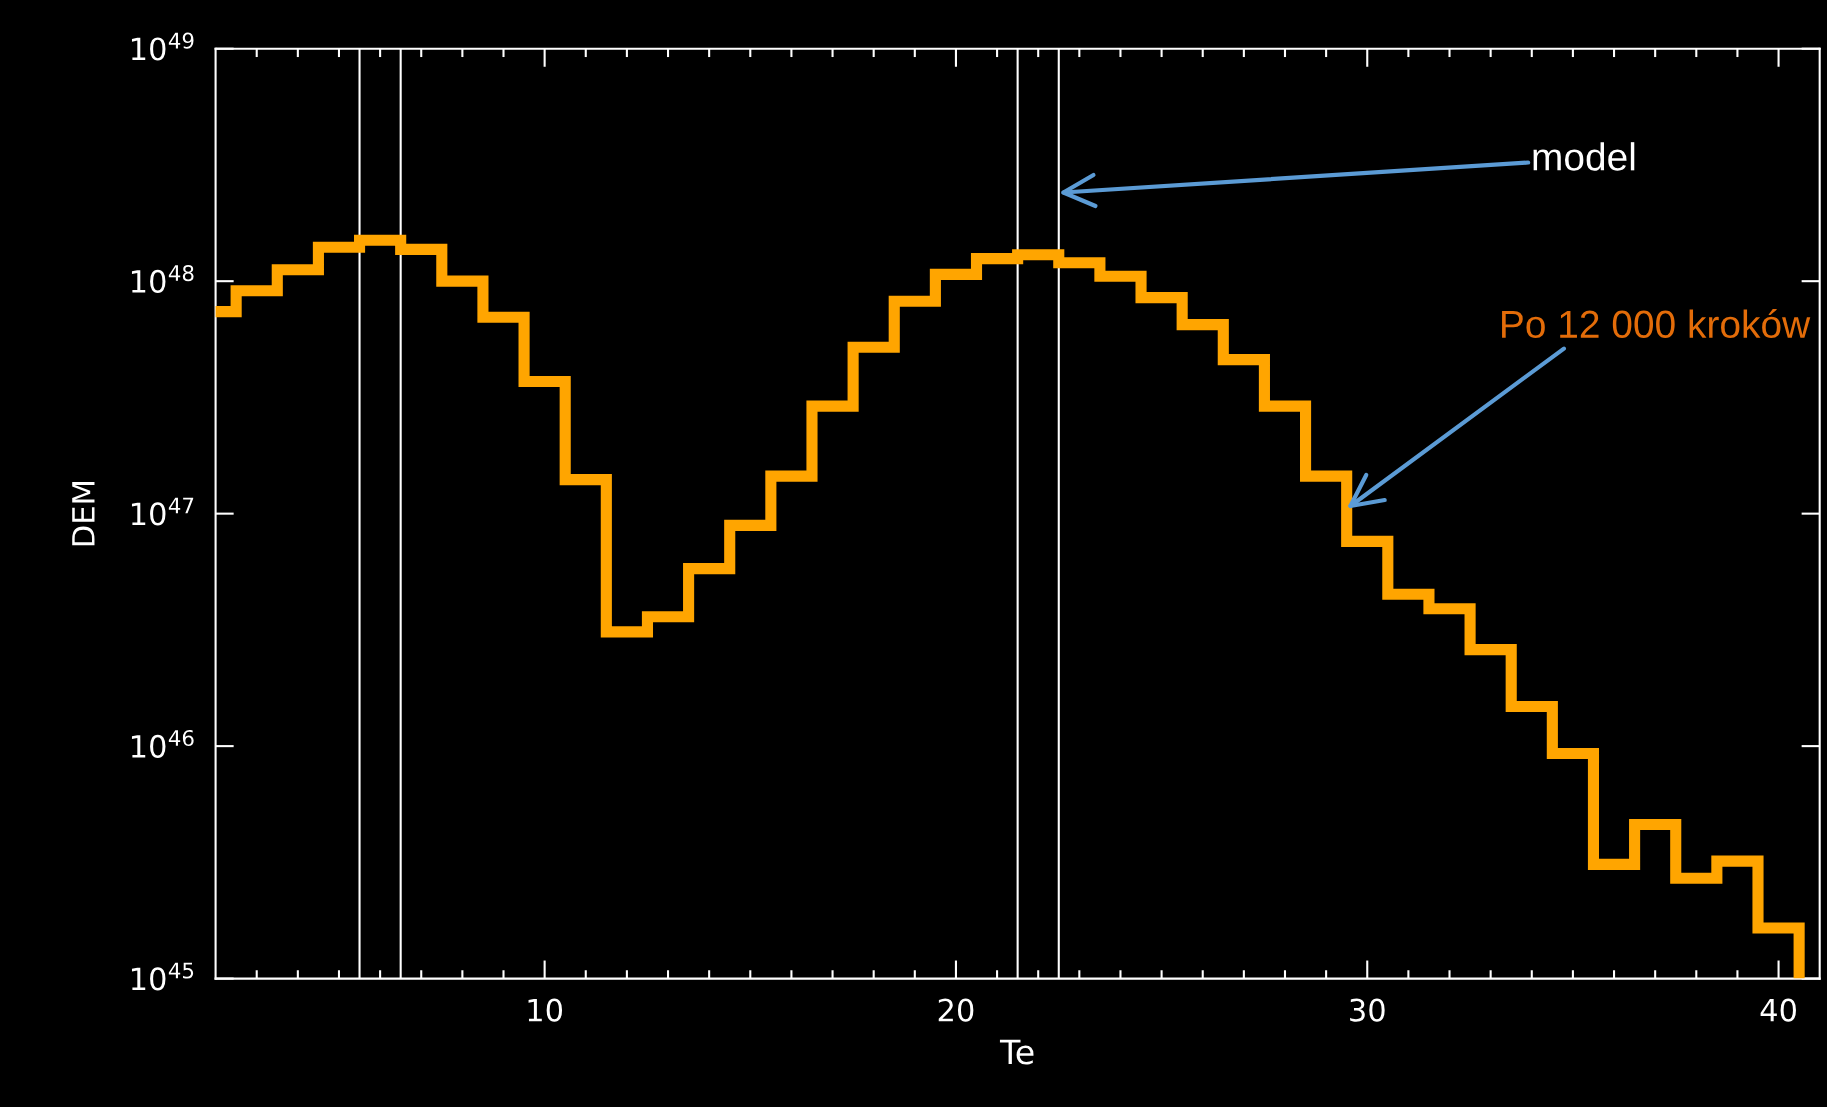 Image resolution: width=1827 pixels, height=1107 pixels. What do you see at coordinates (1778, 1010) in the screenshot?
I see `x-tick-label: 40` at bounding box center [1778, 1010].